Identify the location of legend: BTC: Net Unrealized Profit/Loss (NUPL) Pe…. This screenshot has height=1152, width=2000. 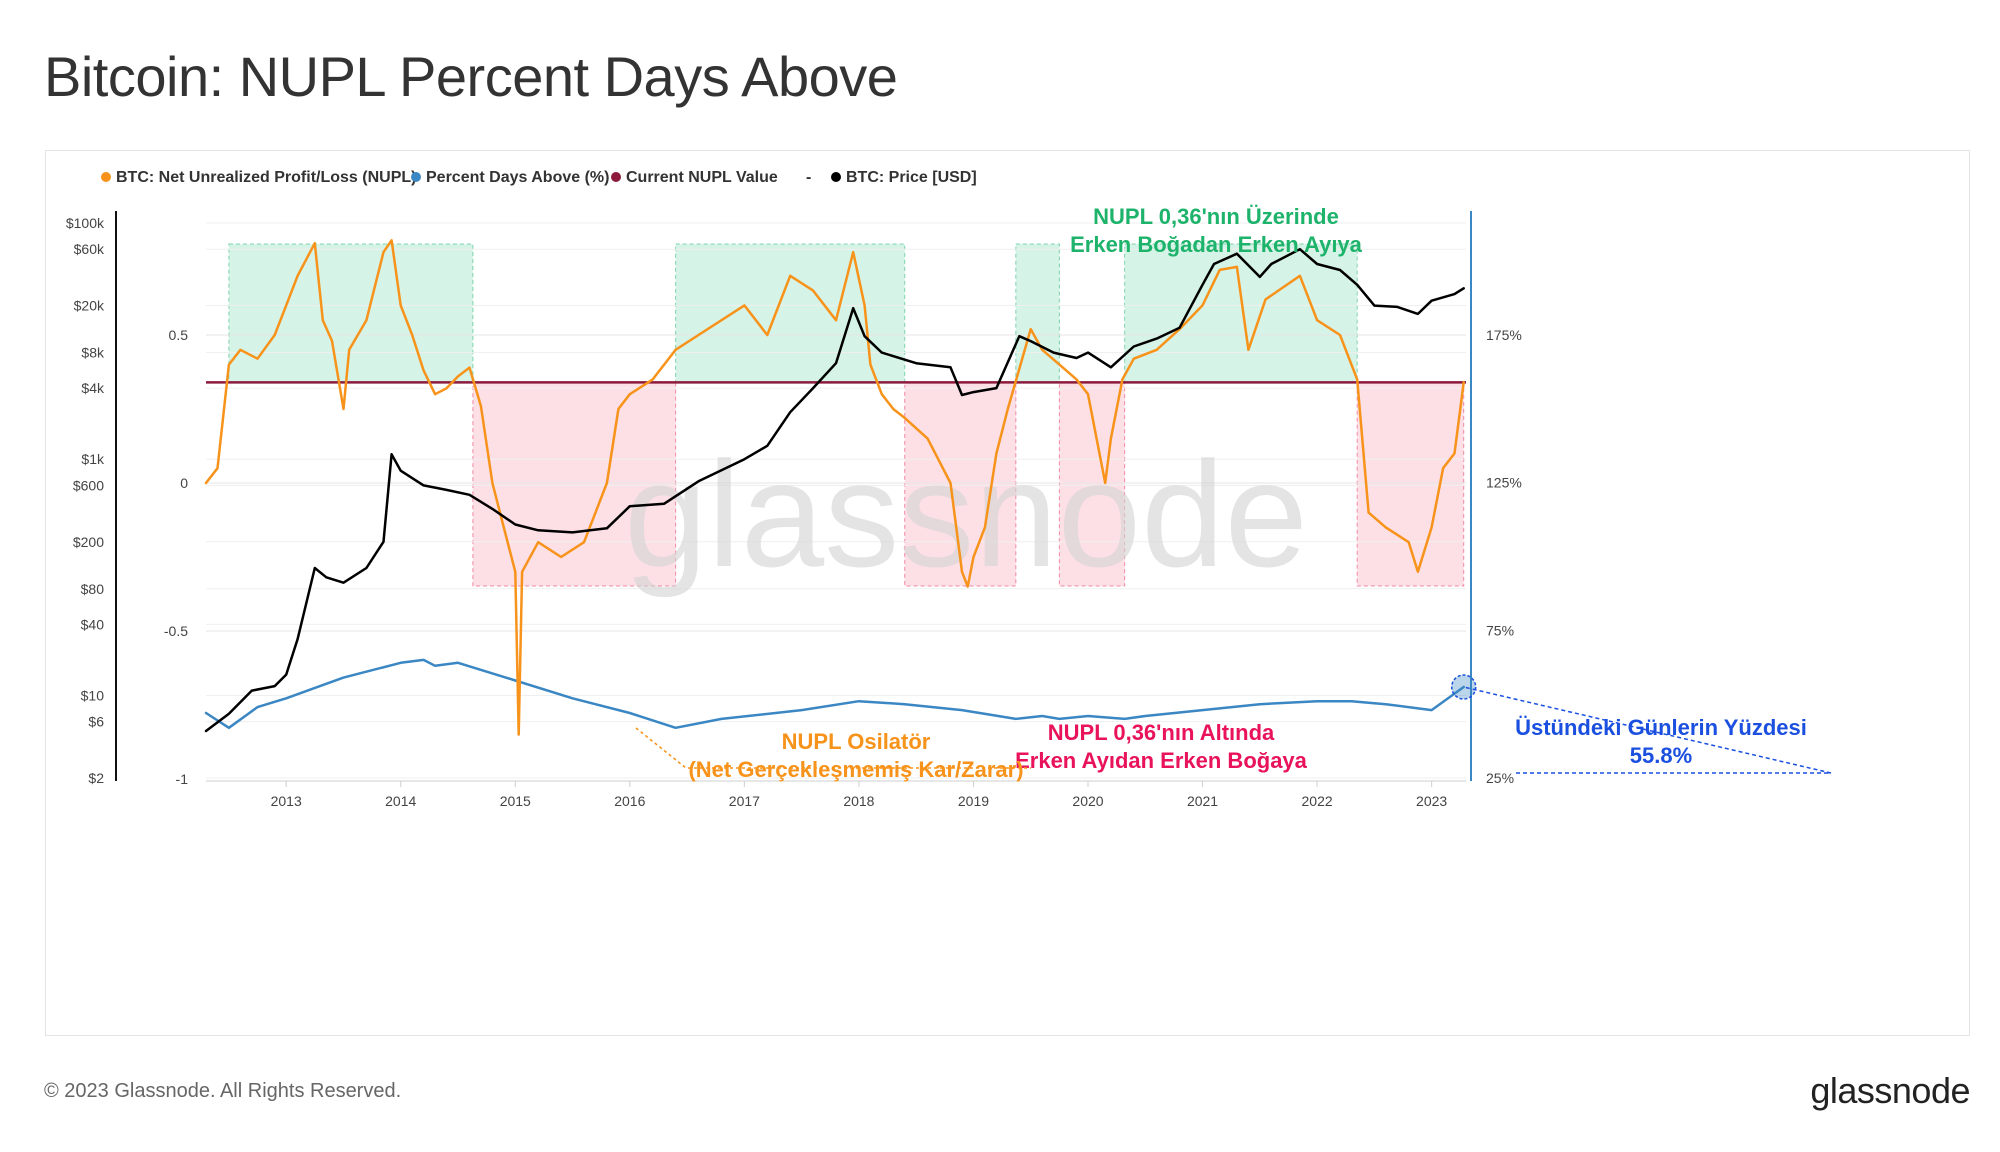
(539, 177).